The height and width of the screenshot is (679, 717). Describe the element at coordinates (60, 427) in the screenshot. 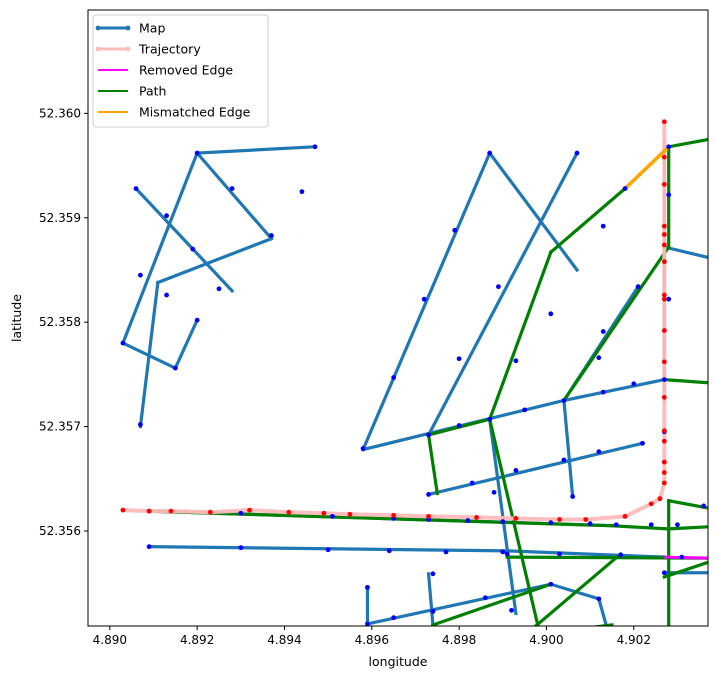

I see `y-tick-label-1: 52.357` at that location.